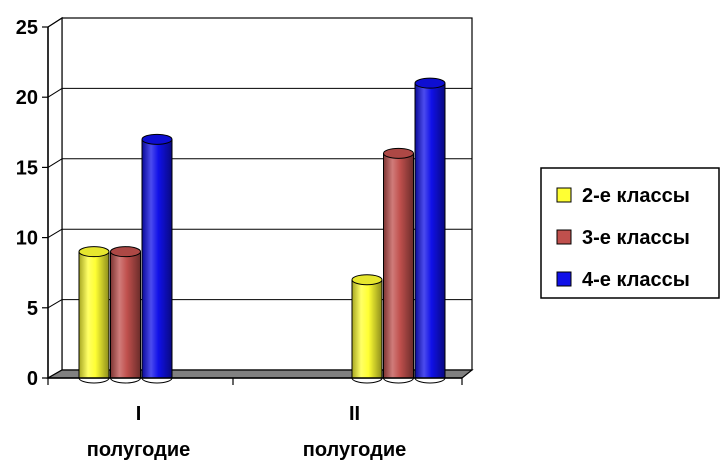 The height and width of the screenshot is (466, 722). Describe the element at coordinates (139, 414) in the screenshot. I see `x-tick-label: I` at that location.